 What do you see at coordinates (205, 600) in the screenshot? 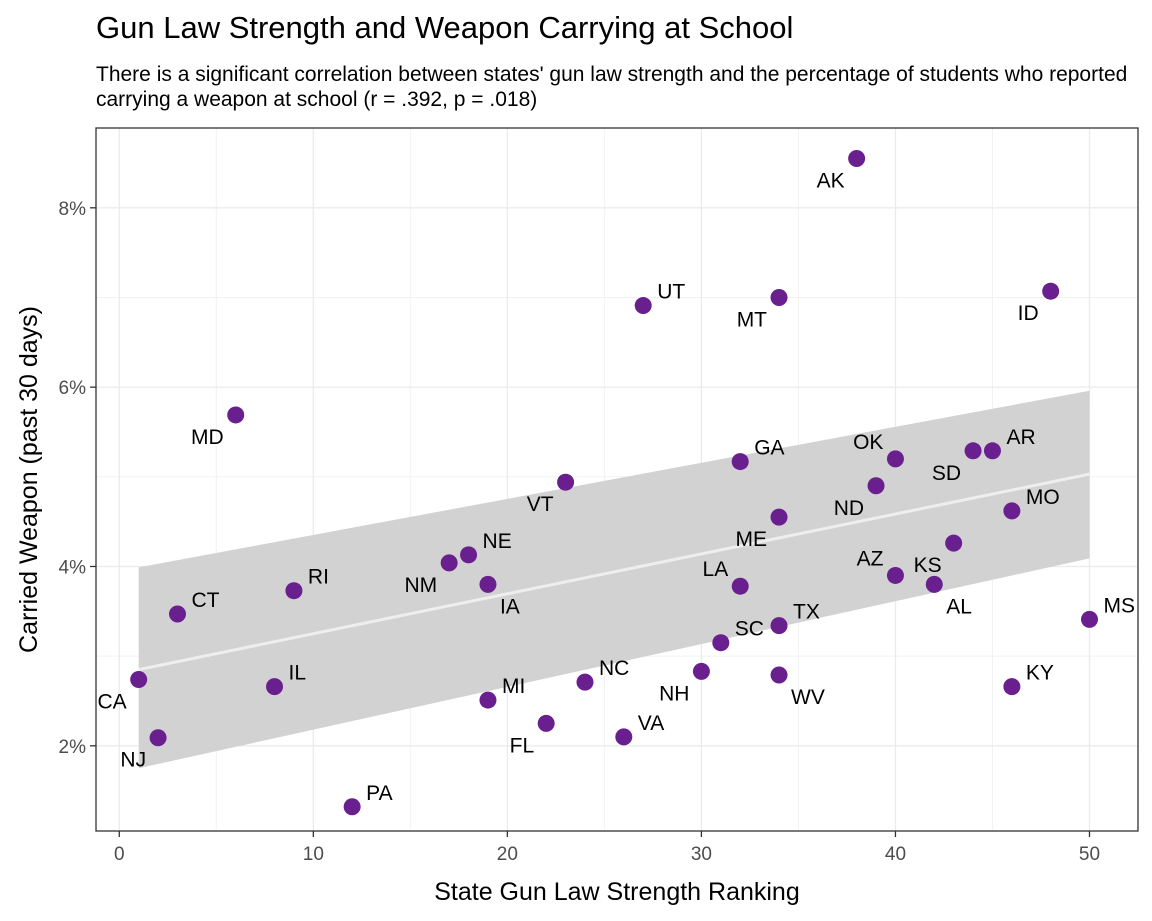
I see `point-label-ct: CT` at bounding box center [205, 600].